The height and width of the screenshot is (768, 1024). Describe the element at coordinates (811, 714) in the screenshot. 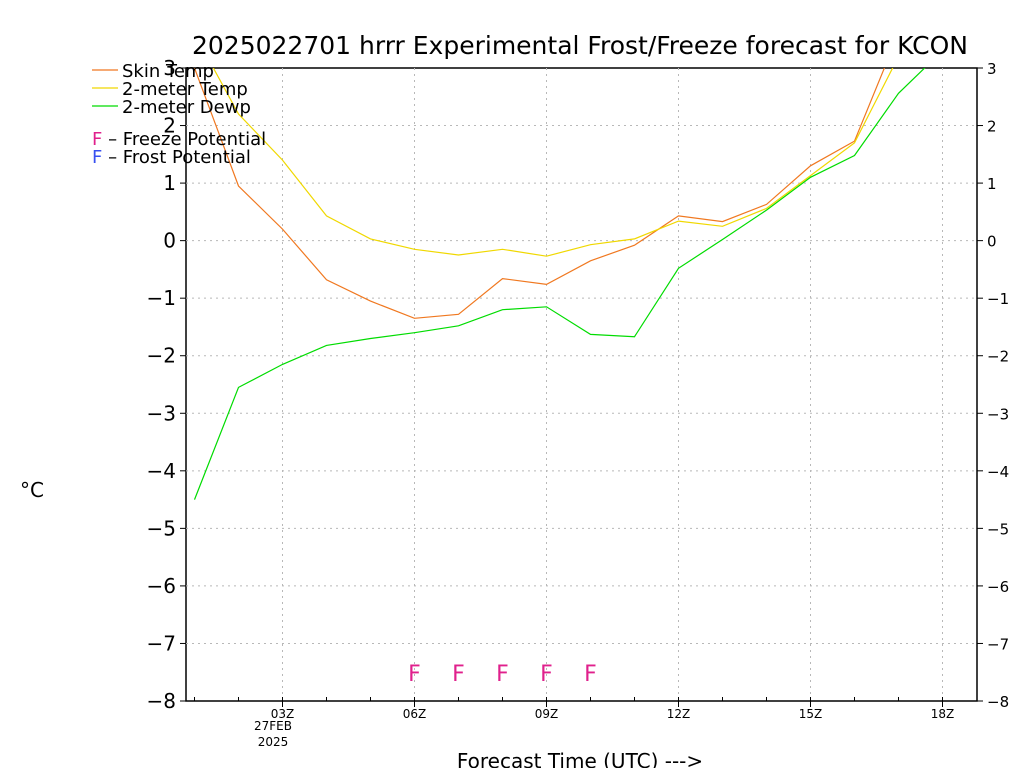

I see `x-tick-label: 15Z` at that location.